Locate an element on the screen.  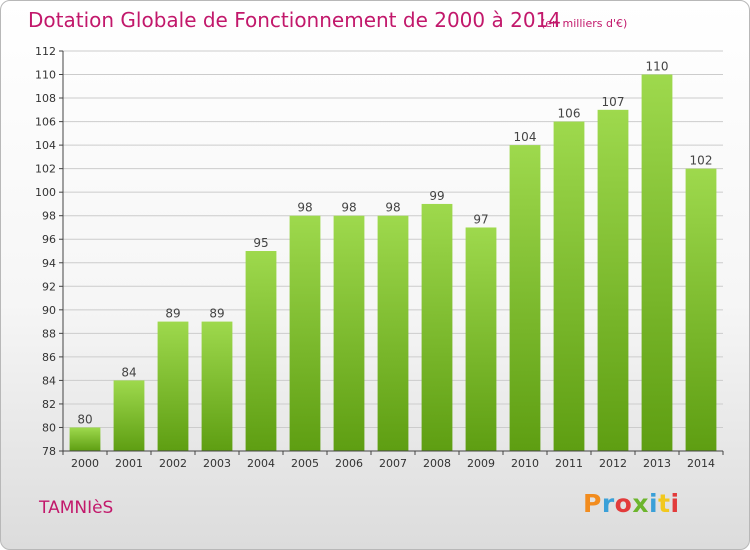
x-tick-label: 2009 is located at coordinates (481, 463).